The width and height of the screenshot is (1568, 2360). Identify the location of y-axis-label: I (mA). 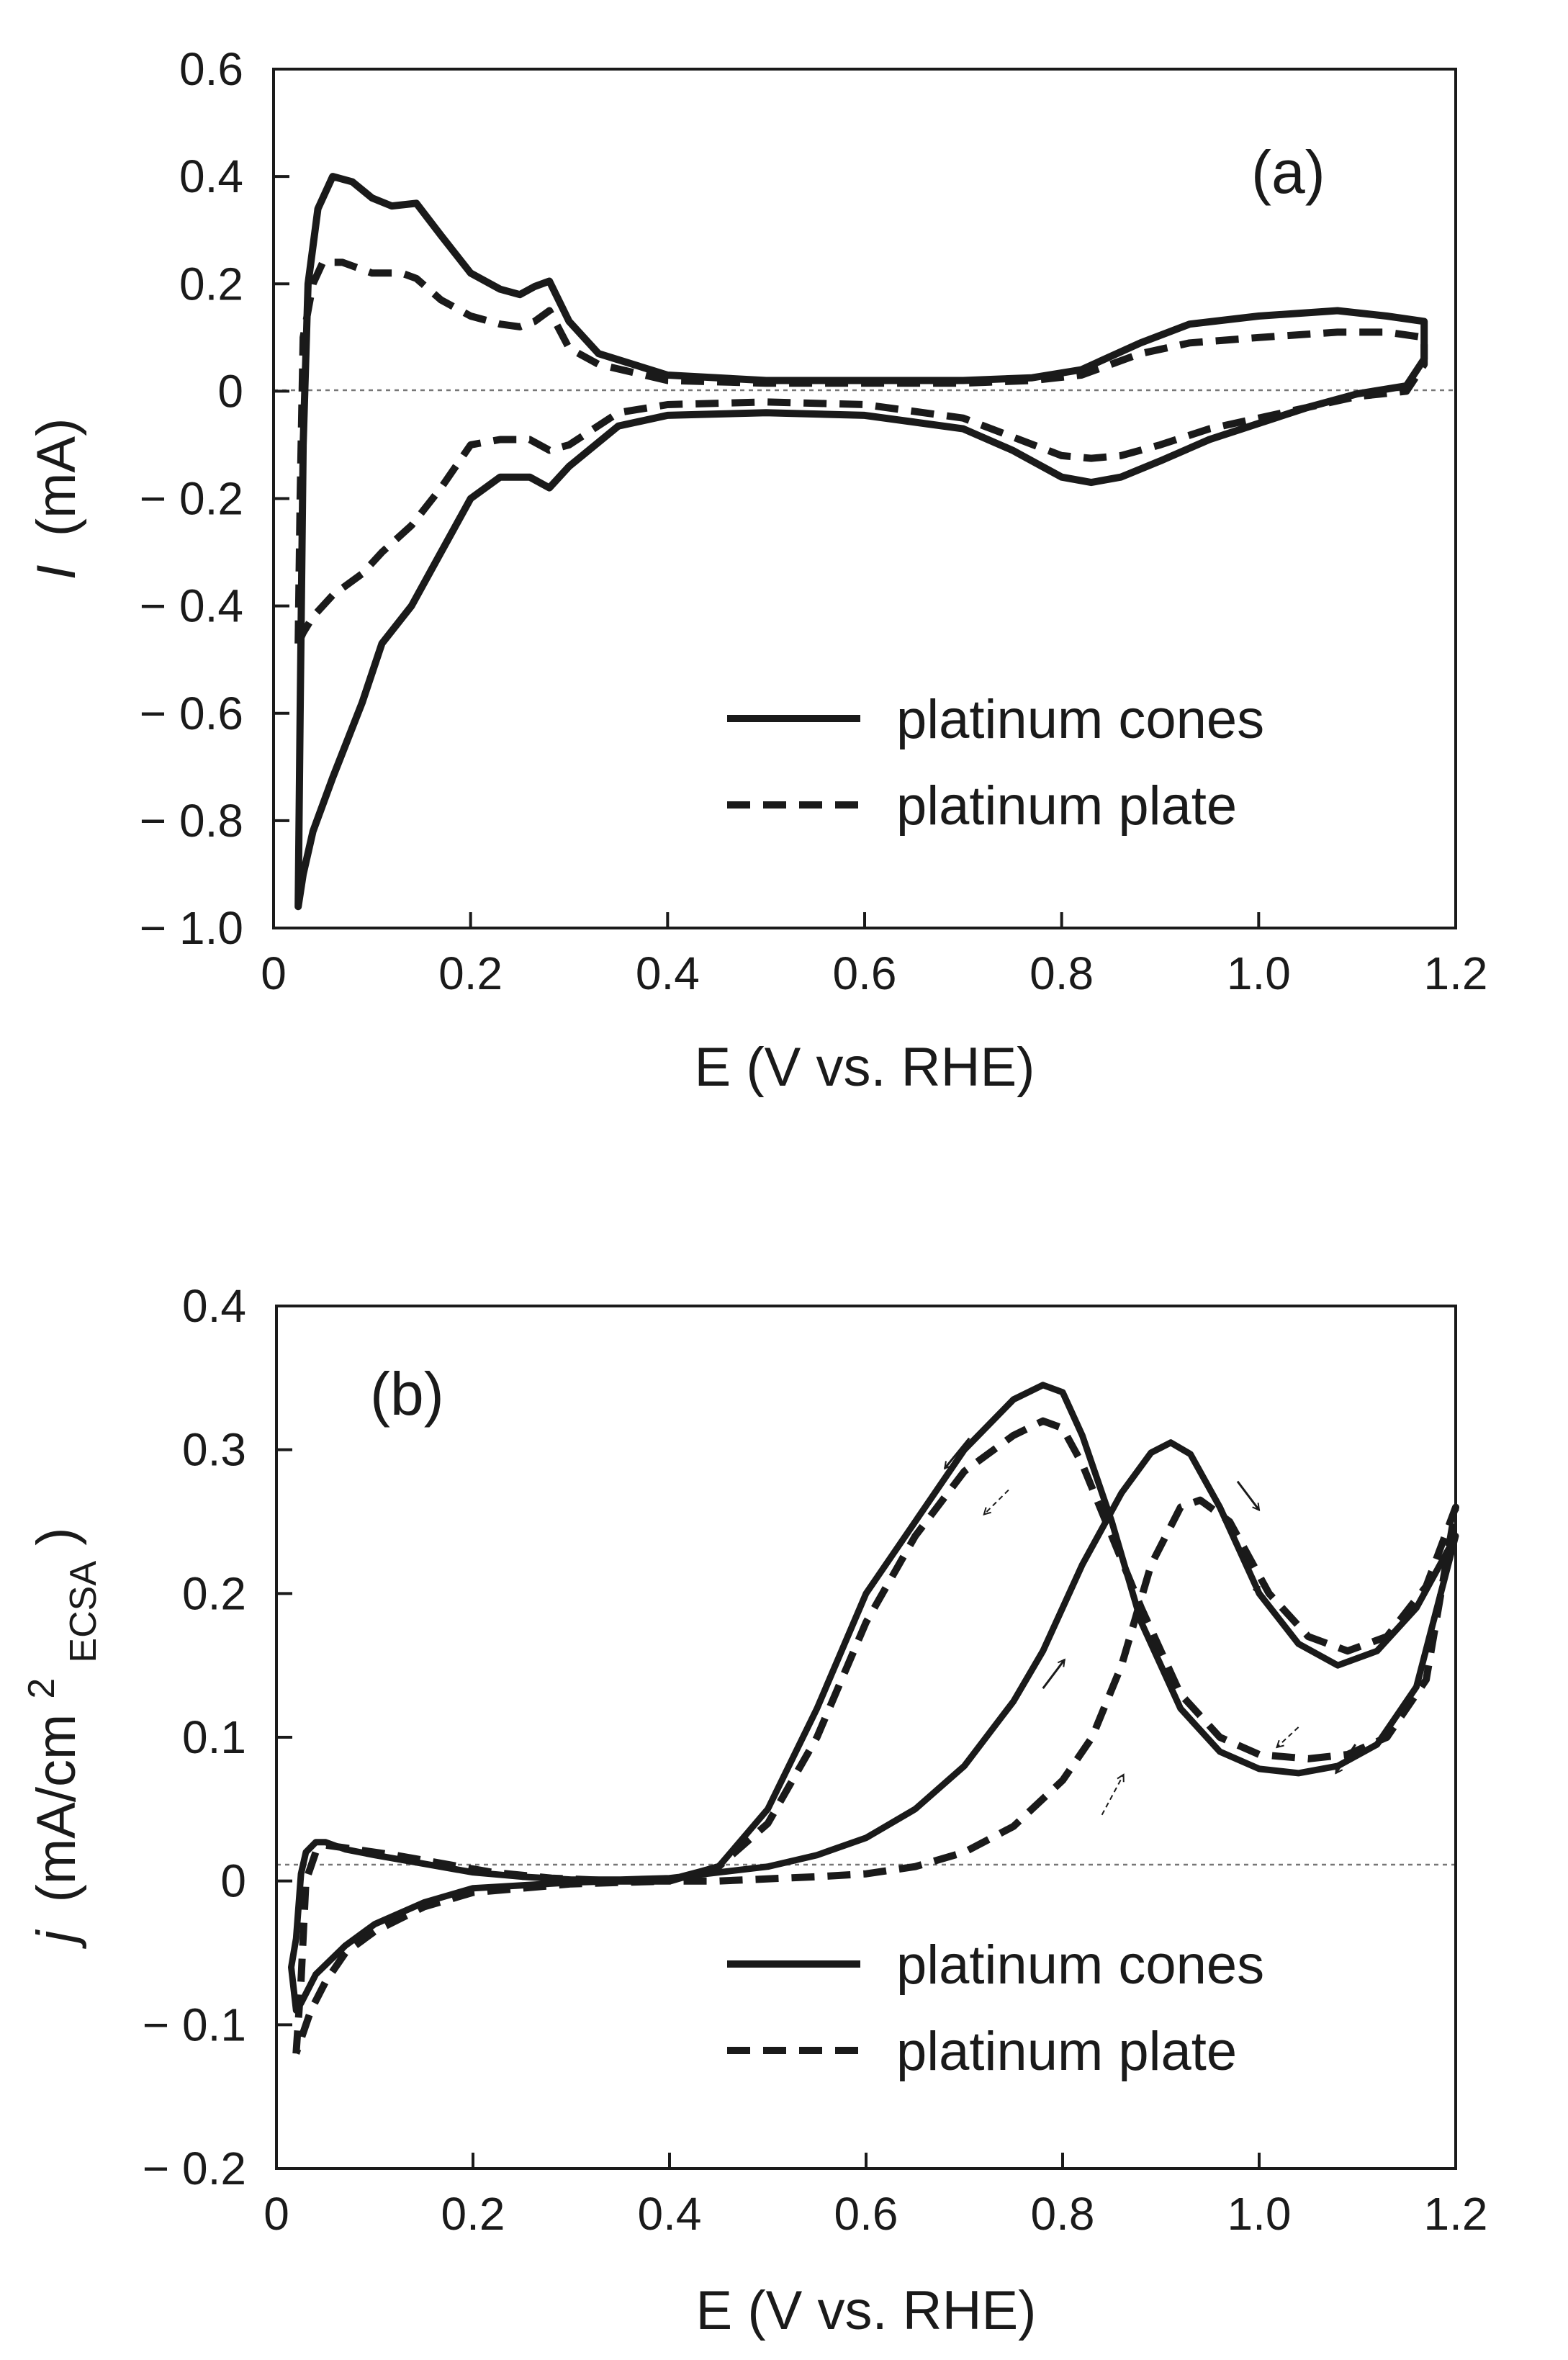
(56, 499).